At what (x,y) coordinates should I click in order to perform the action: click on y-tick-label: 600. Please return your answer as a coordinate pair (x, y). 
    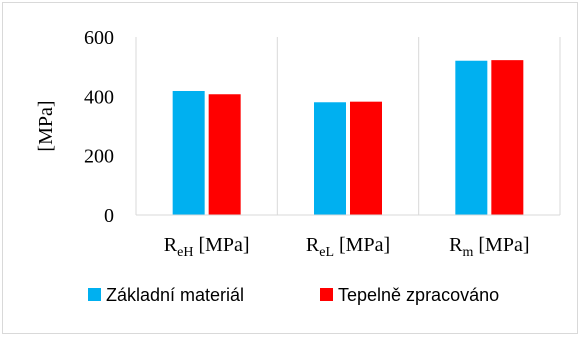
    Looking at the image, I should click on (99, 38).